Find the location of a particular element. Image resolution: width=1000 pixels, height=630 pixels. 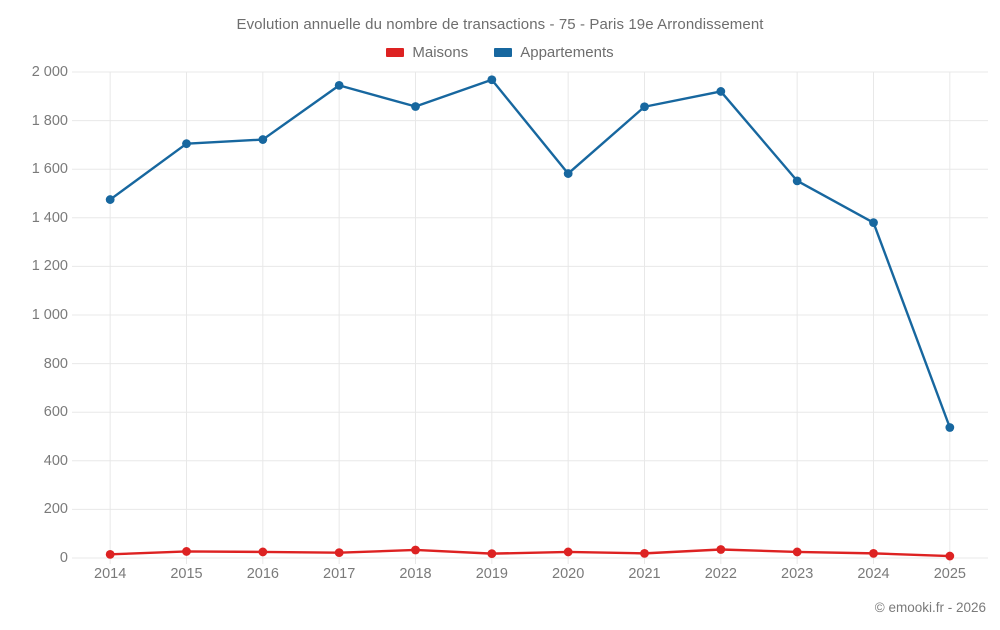

chart-legend: Maisons Appartements is located at coordinates (500, 52).